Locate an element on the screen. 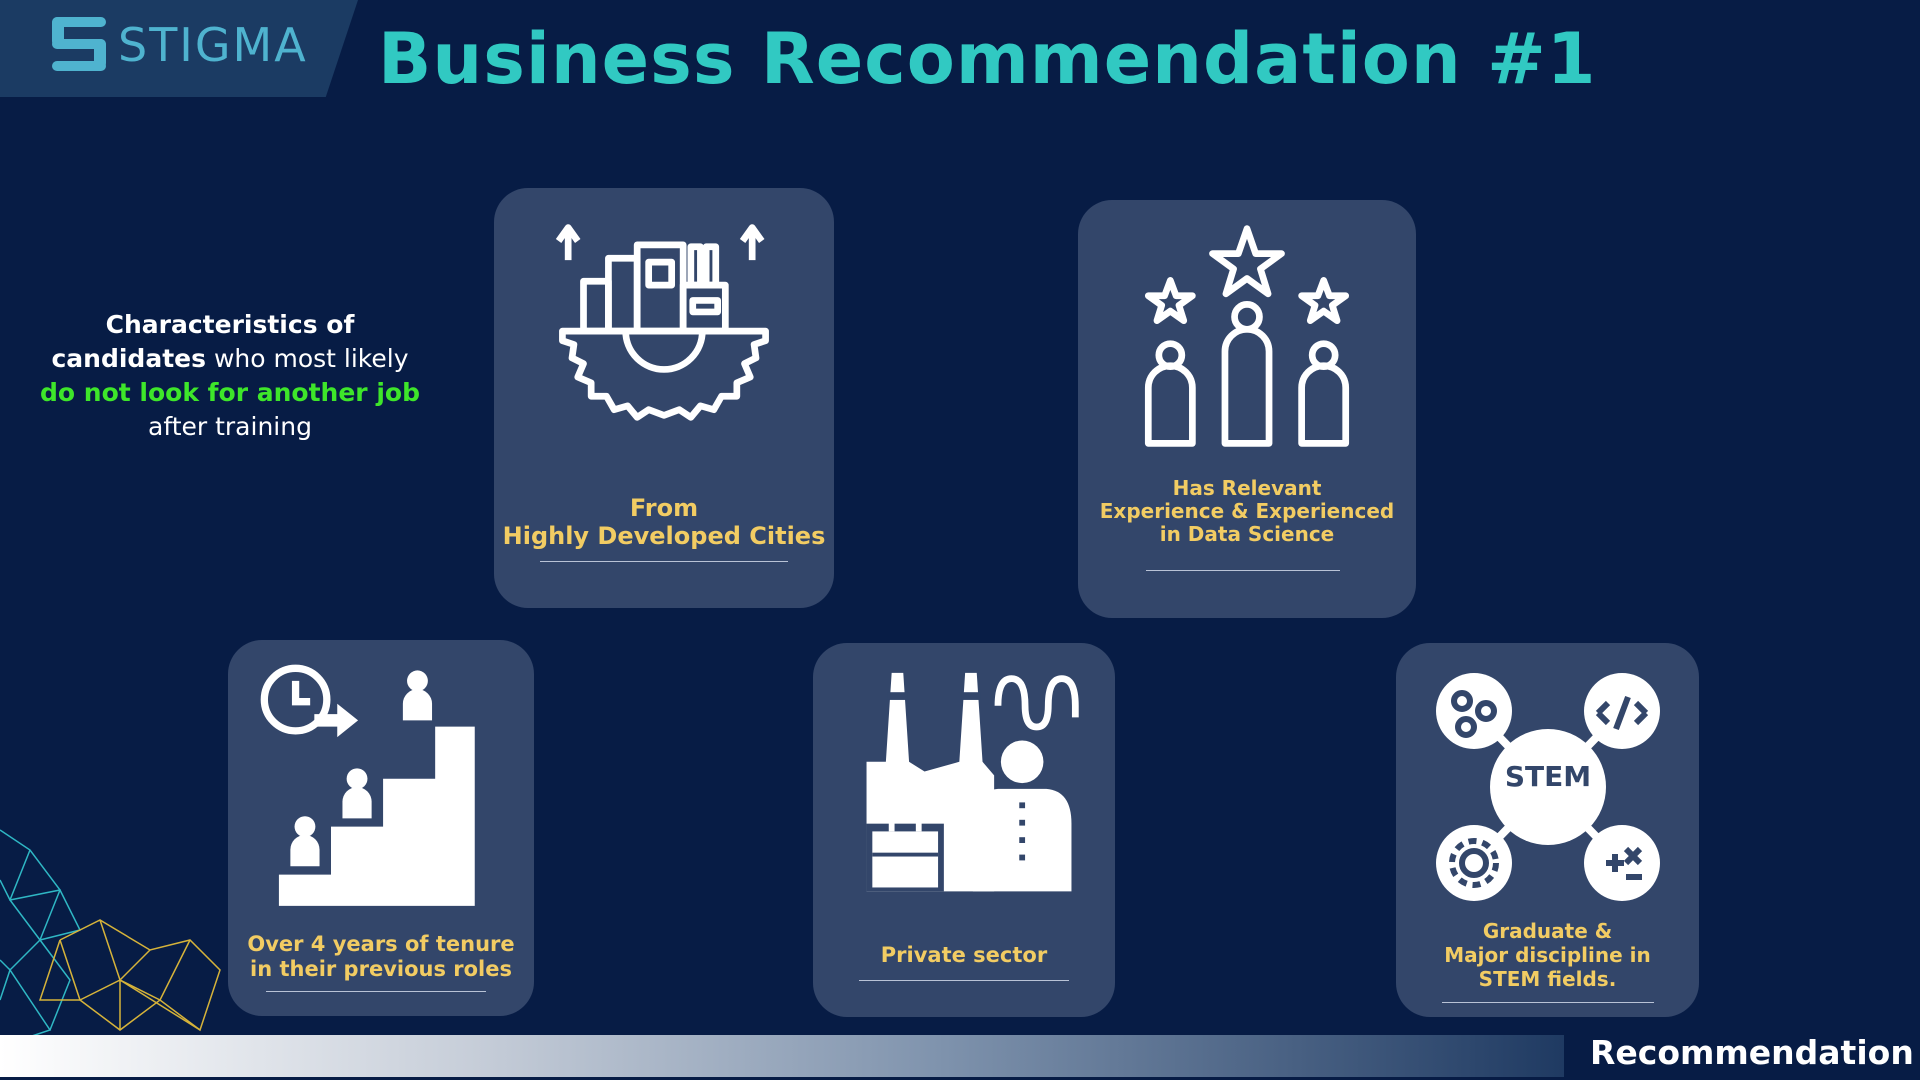 Image resolution: width=1920 pixels, height=1080 pixels. stem-badge: STEM is located at coordinates (1548, 776).